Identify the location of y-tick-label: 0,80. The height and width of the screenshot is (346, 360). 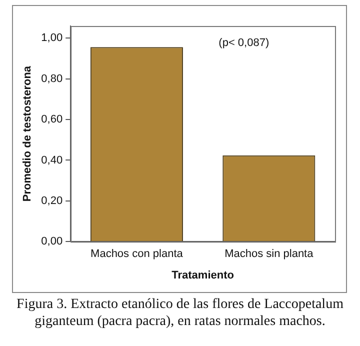
(52, 78).